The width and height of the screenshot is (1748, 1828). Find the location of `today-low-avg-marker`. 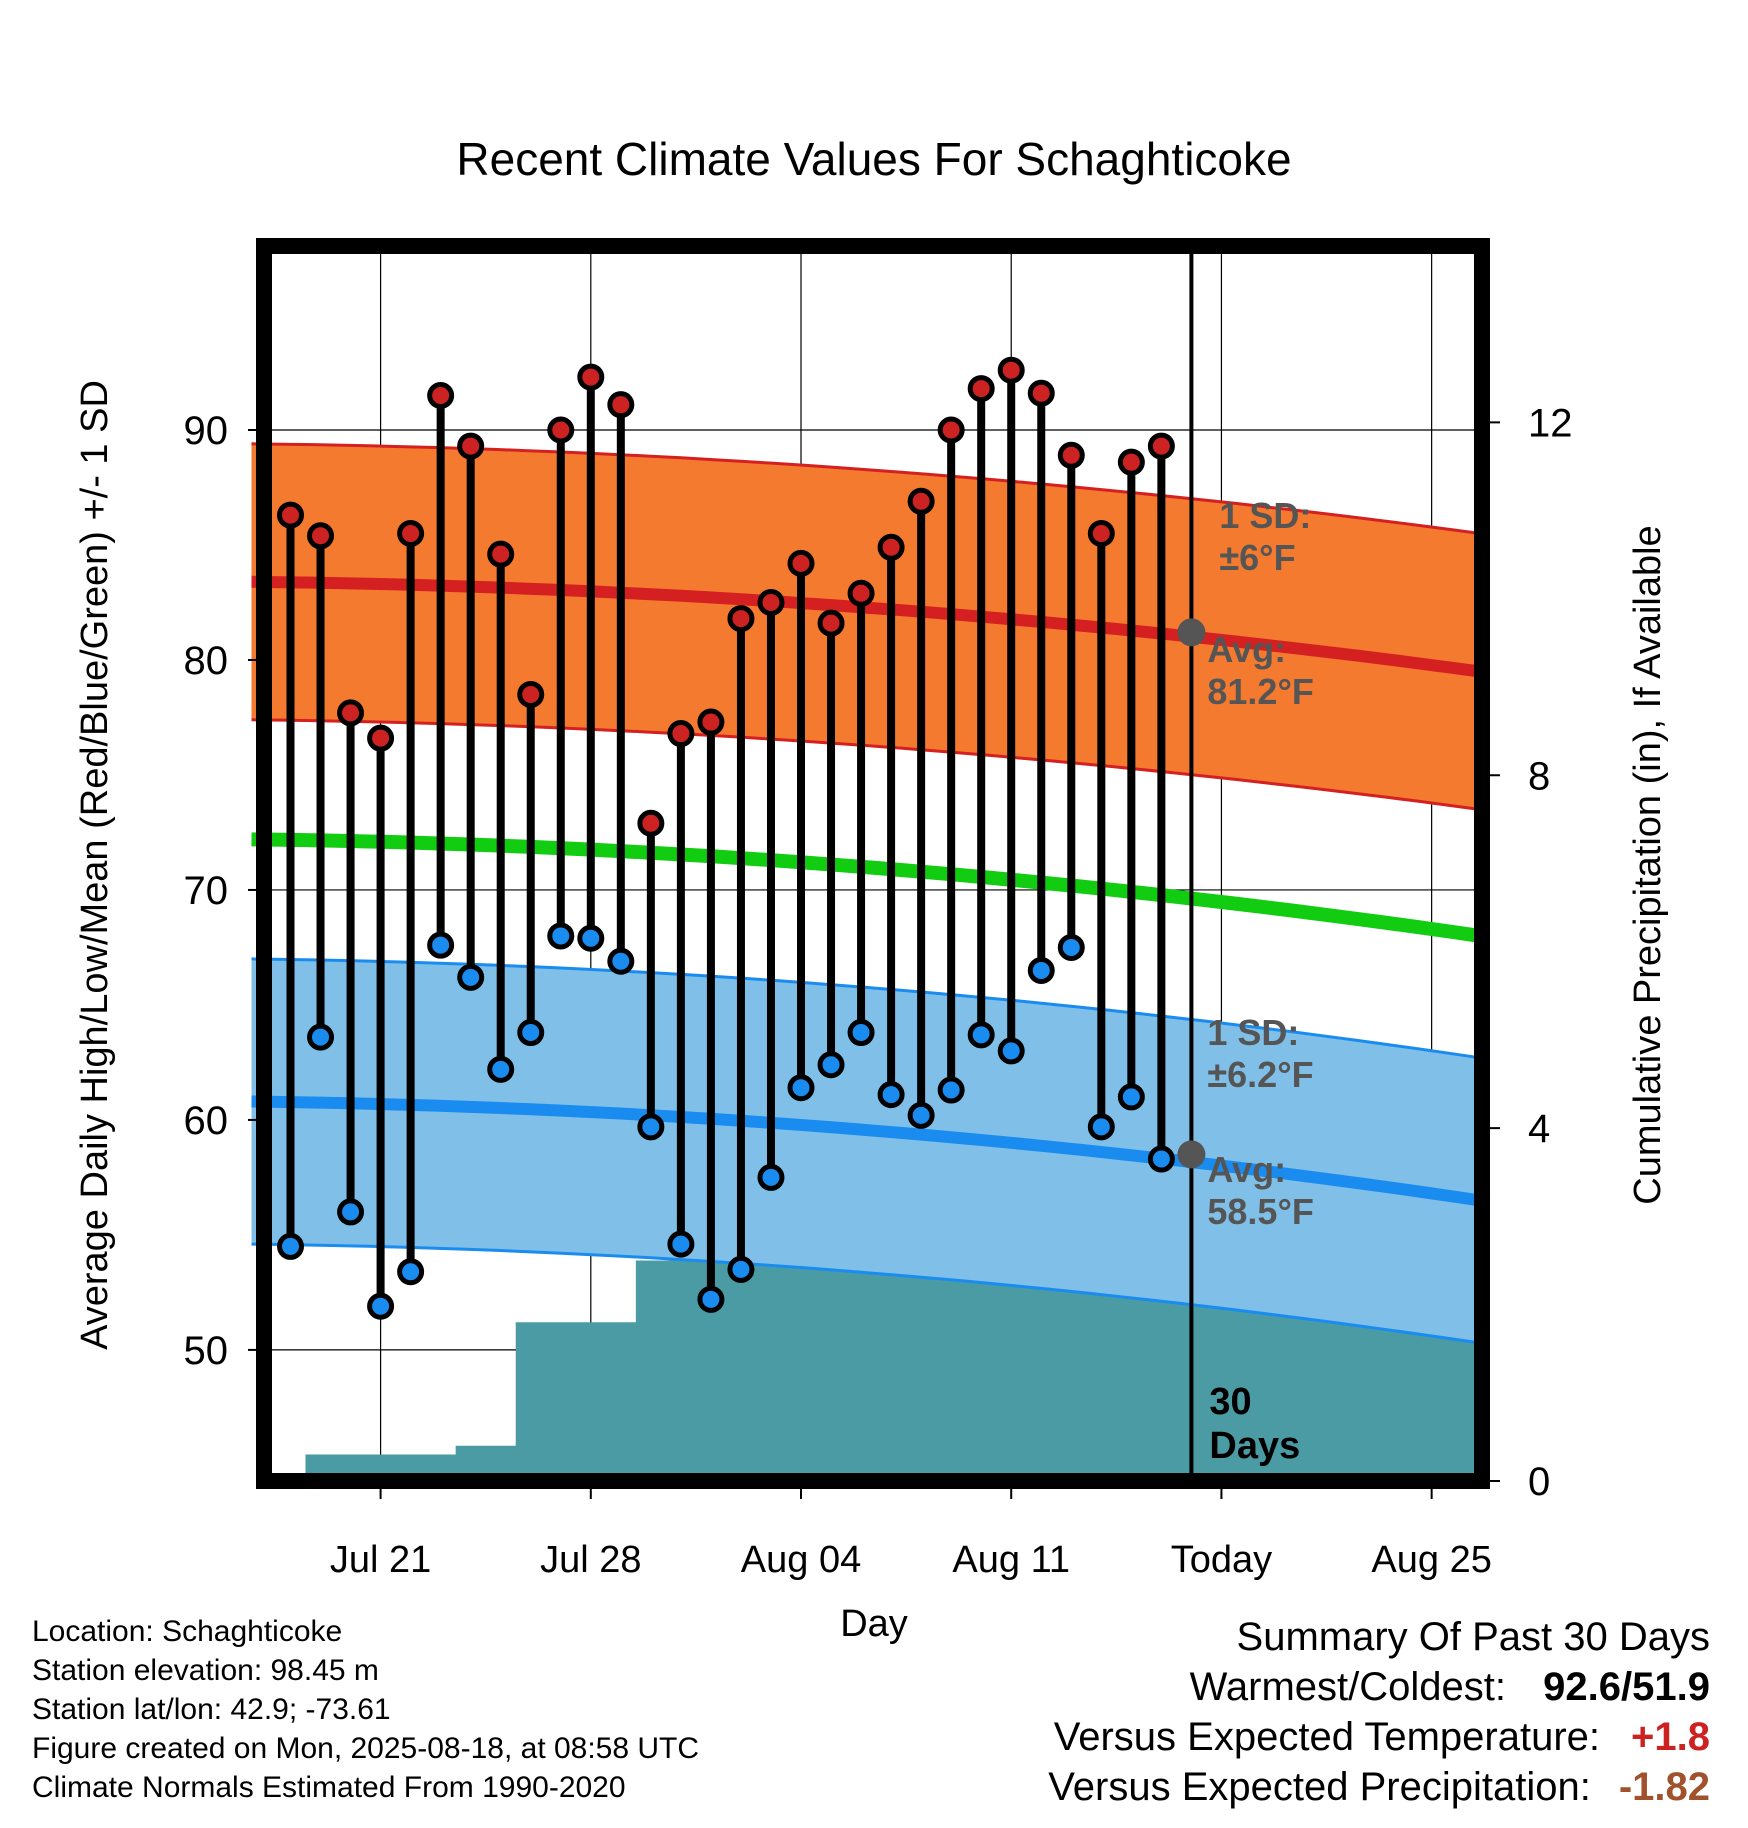

today-low-avg-marker is located at coordinates (1191, 1154).